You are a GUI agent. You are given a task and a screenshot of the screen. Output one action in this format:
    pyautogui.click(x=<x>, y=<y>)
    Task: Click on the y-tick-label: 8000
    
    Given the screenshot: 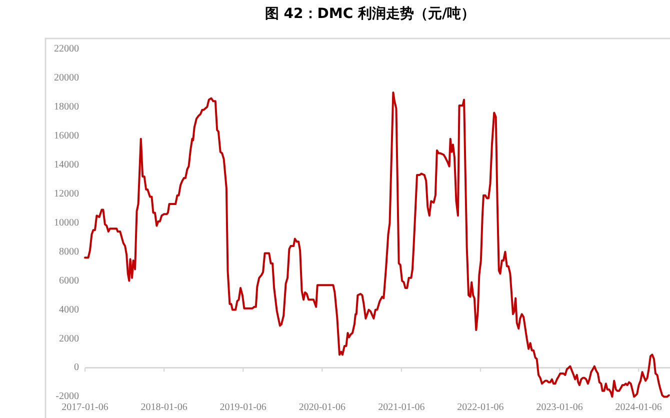 What is the action you would take?
    pyautogui.click(x=69, y=252)
    